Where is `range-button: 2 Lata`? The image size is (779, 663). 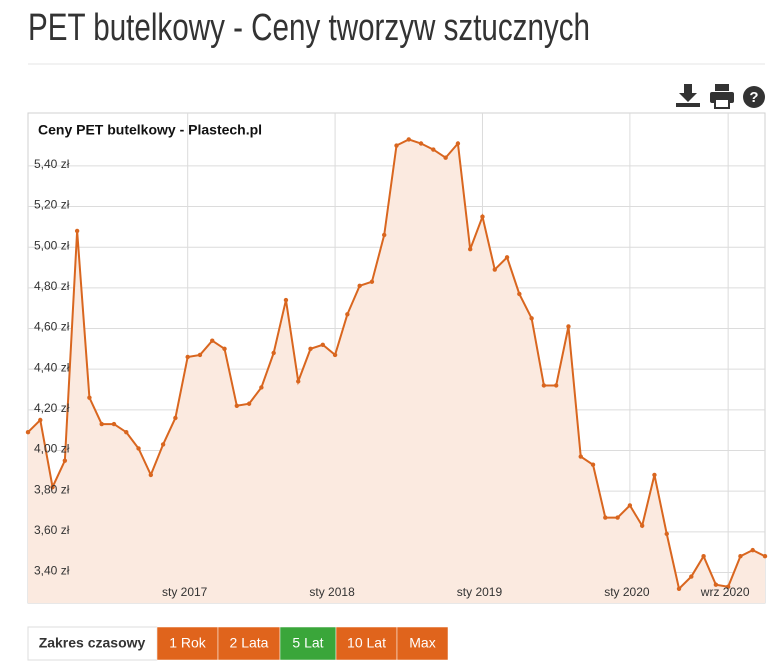 range-button: 2 Lata is located at coordinates (249, 643).